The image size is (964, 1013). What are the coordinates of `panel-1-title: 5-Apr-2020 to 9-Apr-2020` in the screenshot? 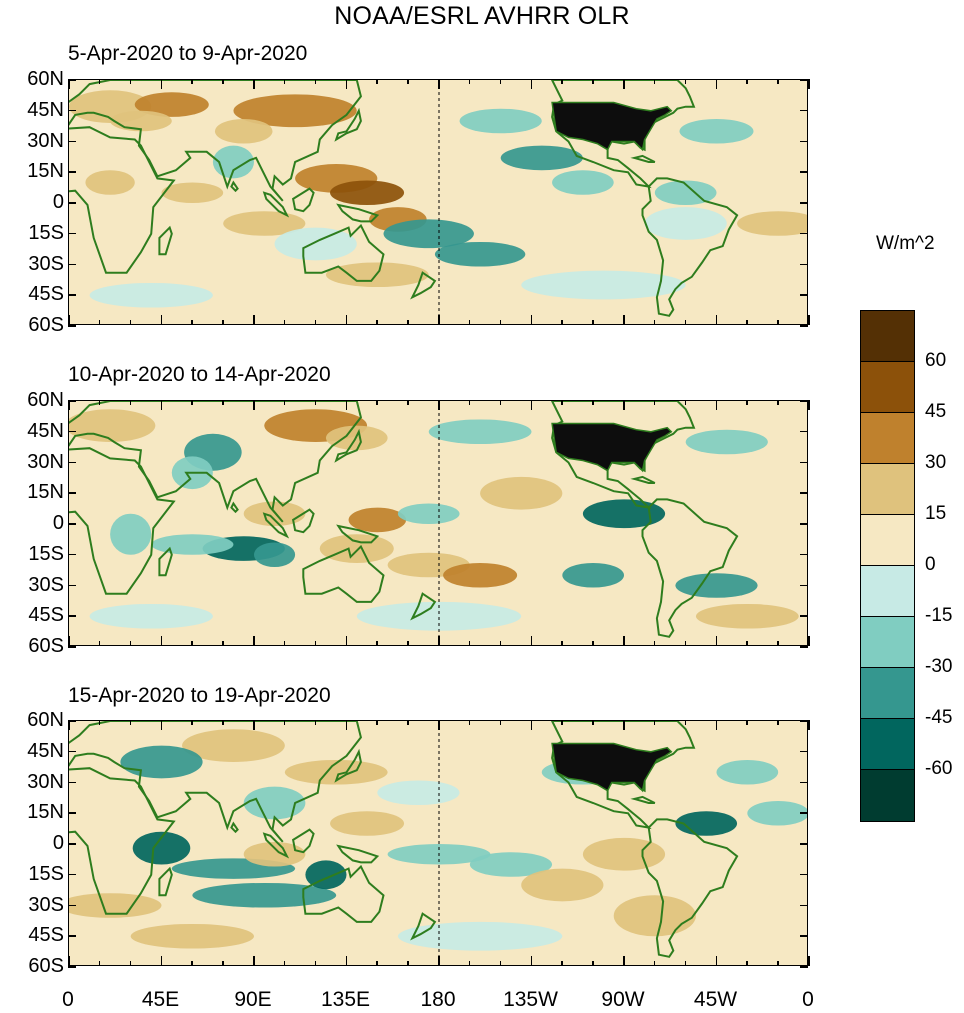 It's located at (188, 53).